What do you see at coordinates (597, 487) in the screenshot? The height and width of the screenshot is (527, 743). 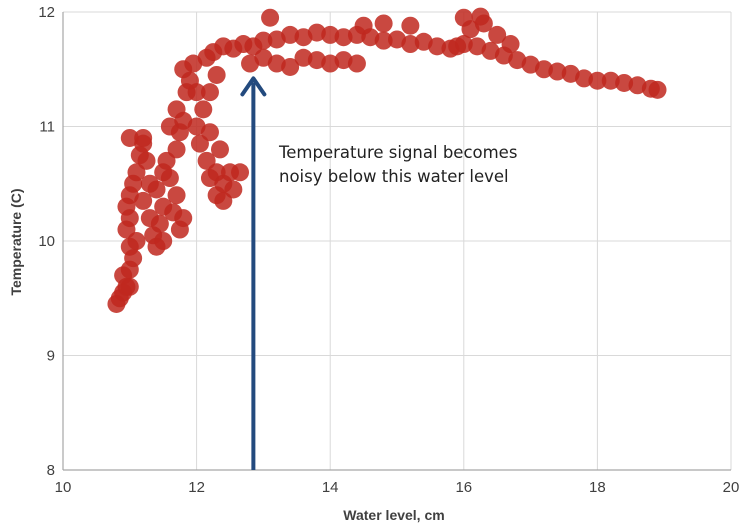 I see `x-tick-label: 18` at bounding box center [597, 487].